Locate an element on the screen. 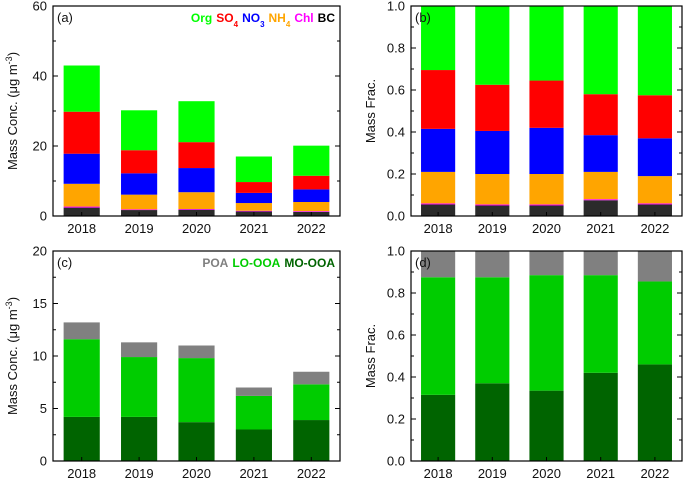 The image size is (691, 478). bar-b-2019-s1 is located at coordinates (492, 205).